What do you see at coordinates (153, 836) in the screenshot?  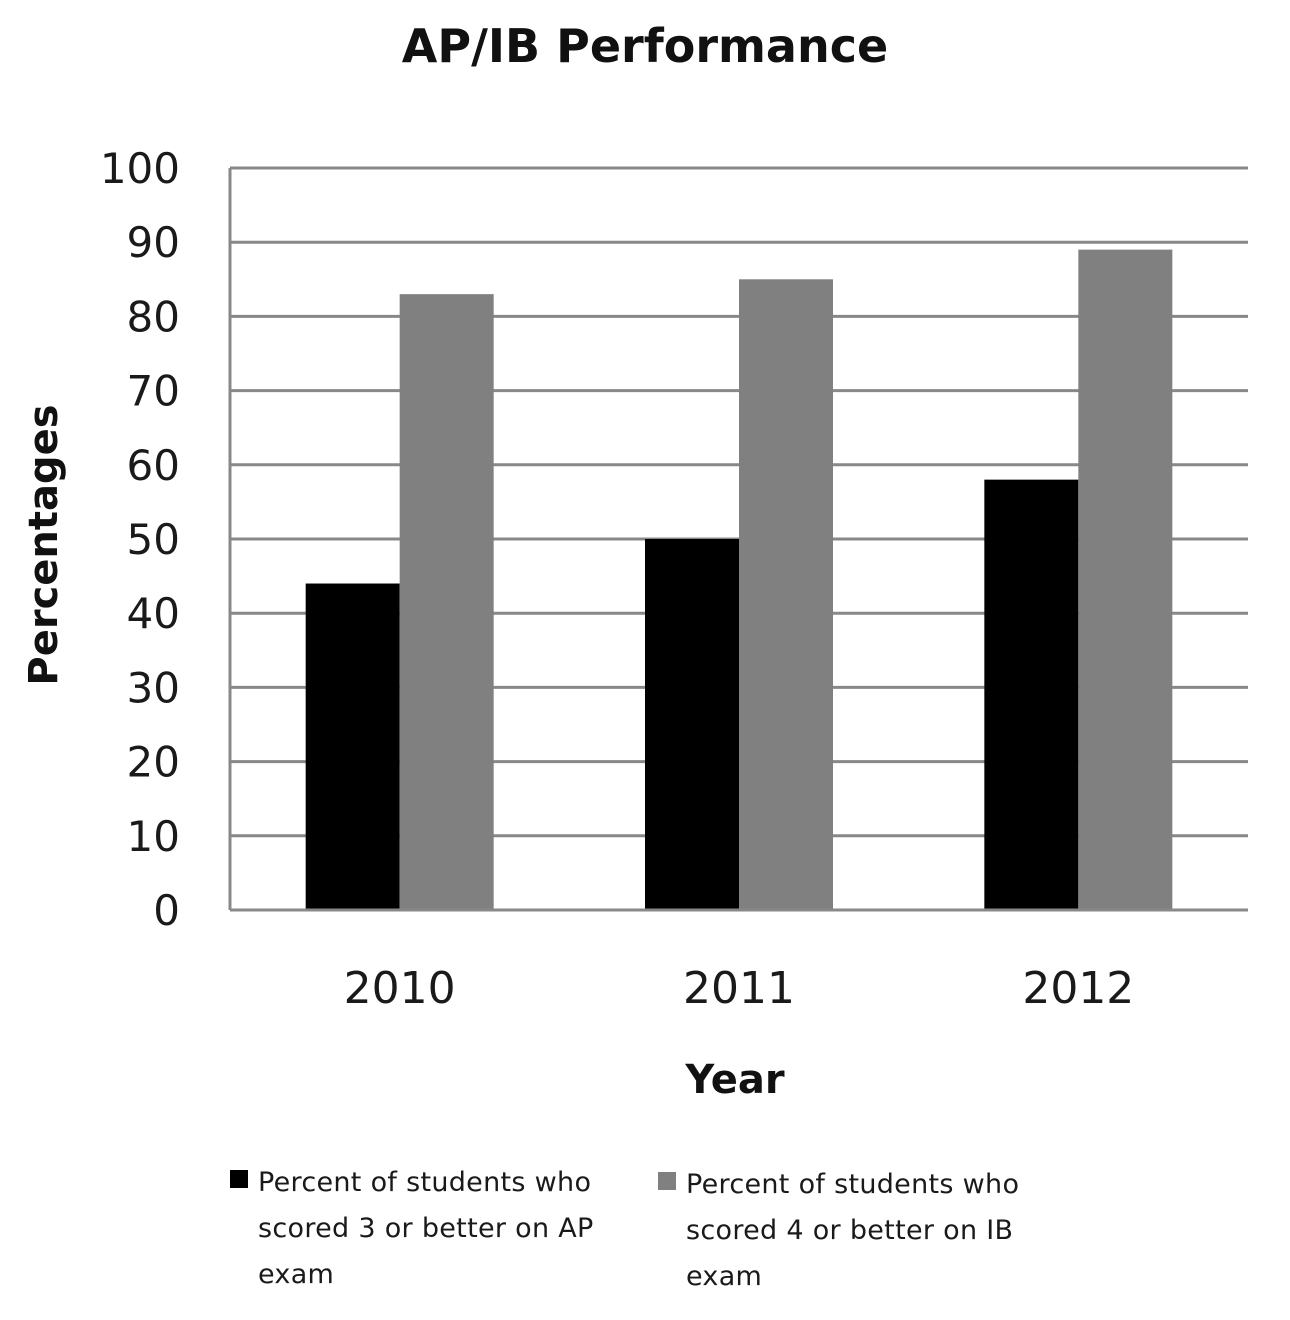 I see `y-tick-label: 10` at bounding box center [153, 836].